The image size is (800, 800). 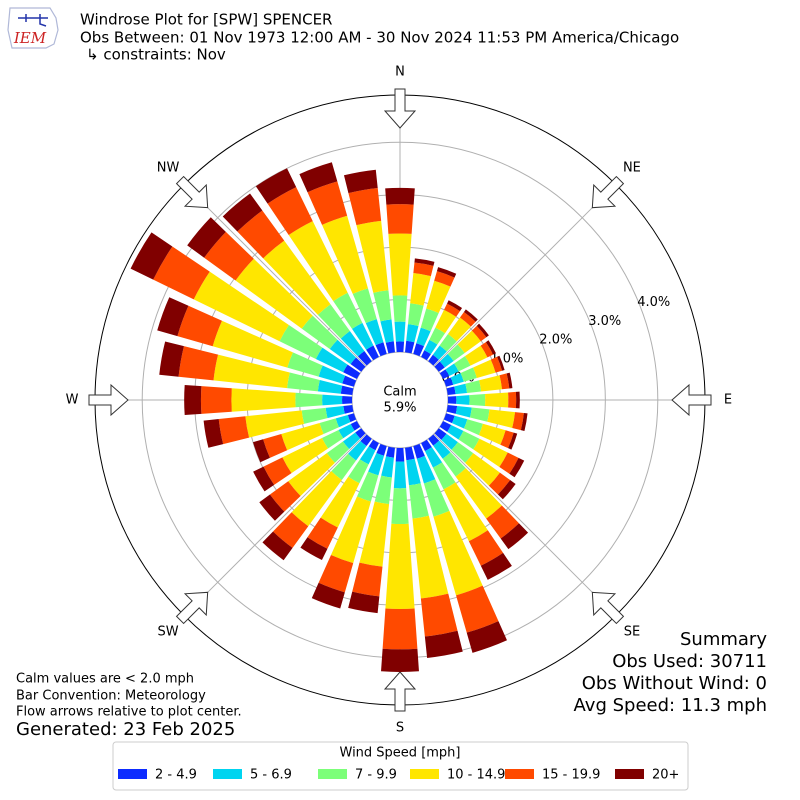 I want to click on compass-label: SE, so click(x=632, y=631).